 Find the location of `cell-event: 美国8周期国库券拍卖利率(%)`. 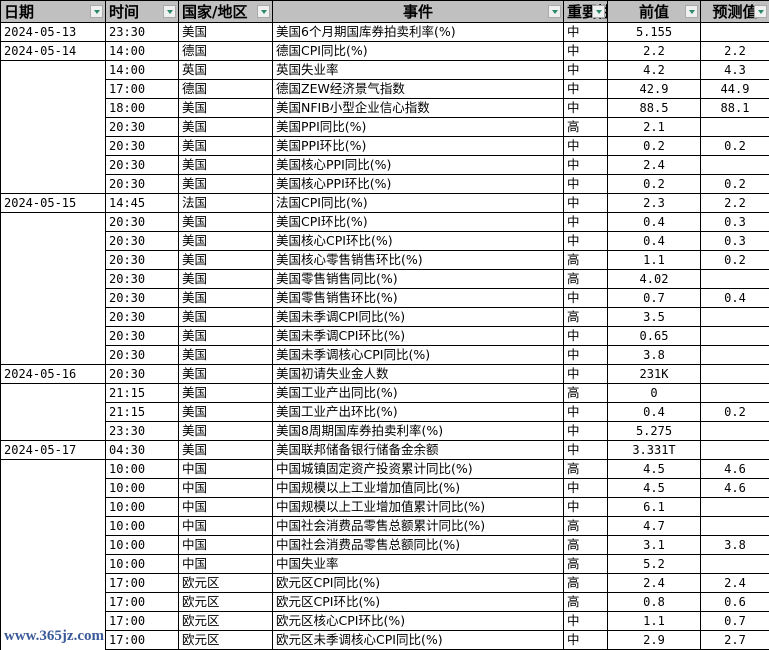

cell-event: 美国8周期国库券拍卖利率(%) is located at coordinates (418, 431).